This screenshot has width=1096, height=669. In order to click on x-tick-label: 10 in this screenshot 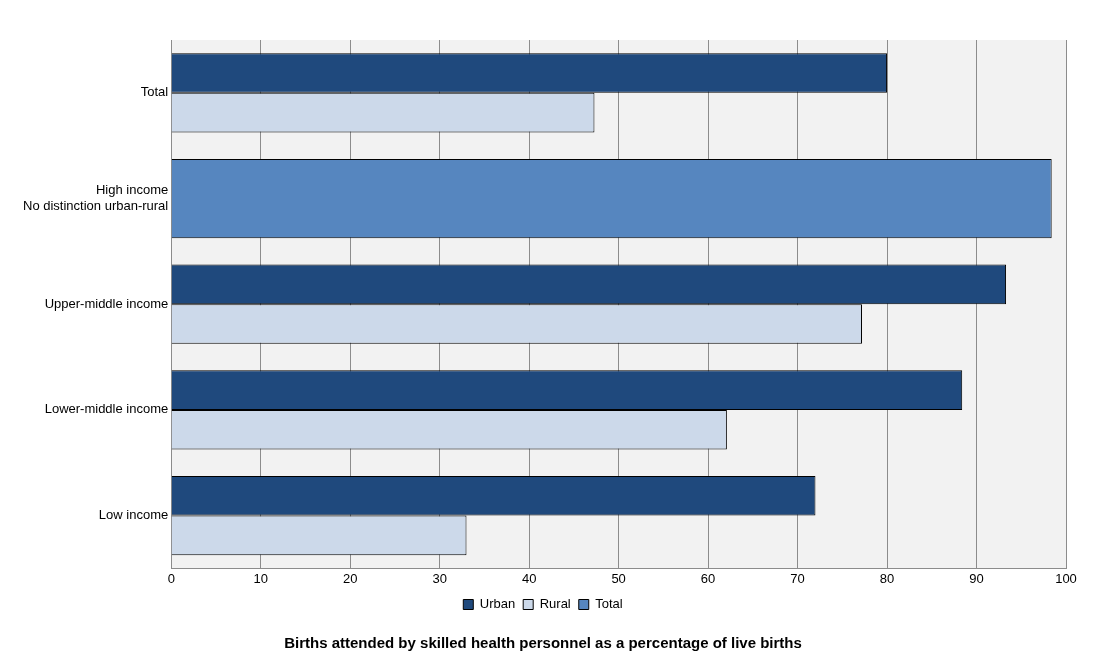, I will do `click(260, 578)`.